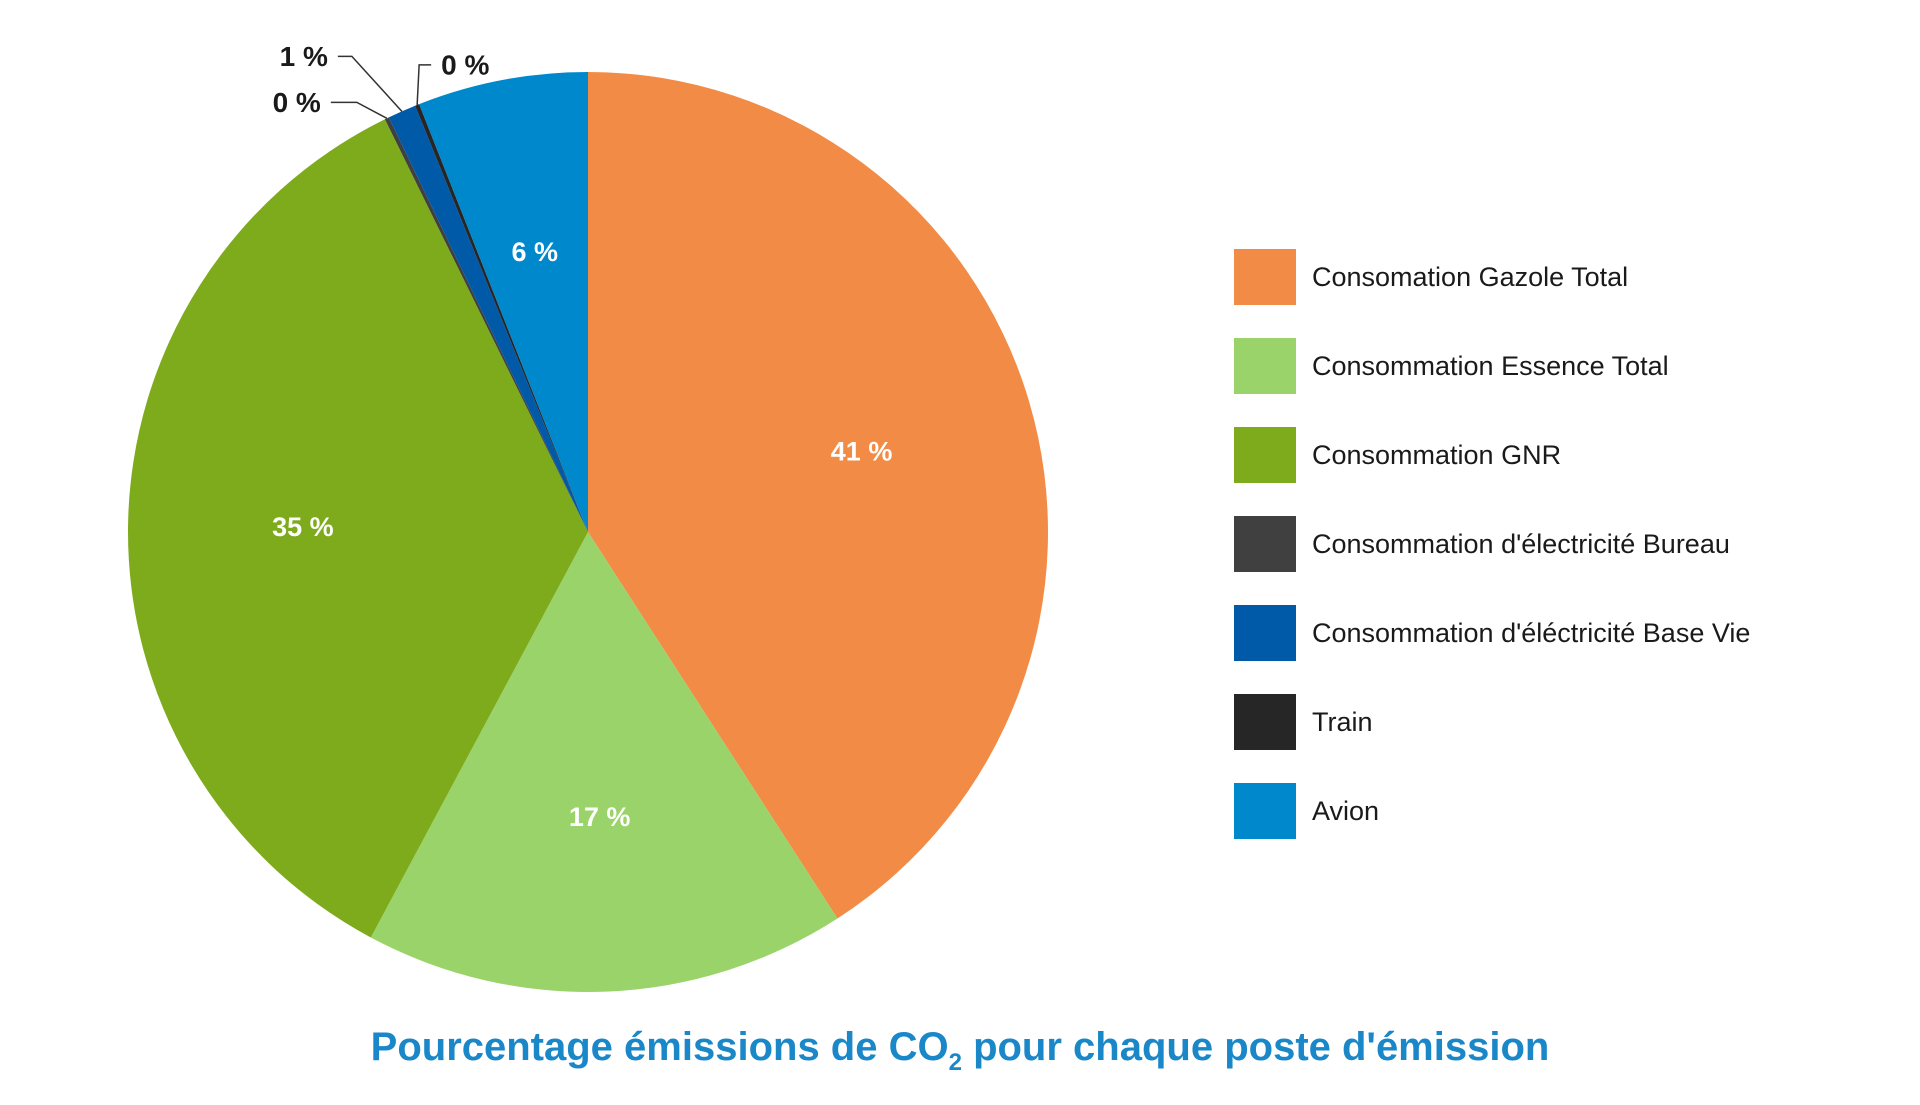 This screenshot has height=1105, width=1920. What do you see at coordinates (600, 817) in the screenshot?
I see `pie-value-label: 17 %` at bounding box center [600, 817].